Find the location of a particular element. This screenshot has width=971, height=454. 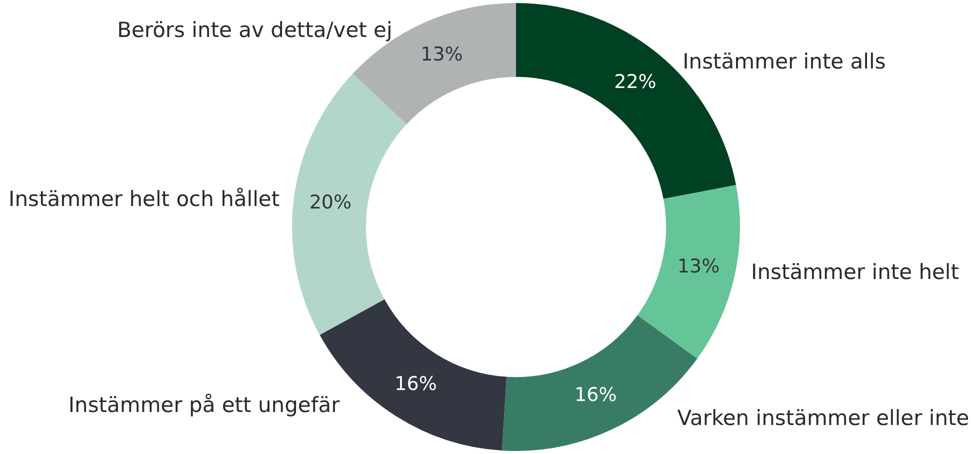

data-label: 20% is located at coordinates (330, 202).